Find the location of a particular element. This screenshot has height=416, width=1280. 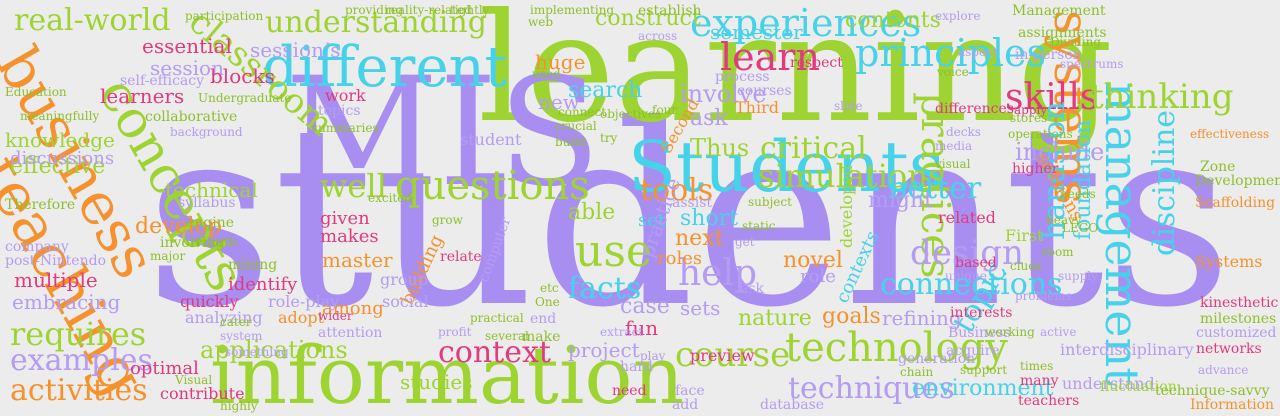

word-cloud-word: student is located at coordinates (491, 139).